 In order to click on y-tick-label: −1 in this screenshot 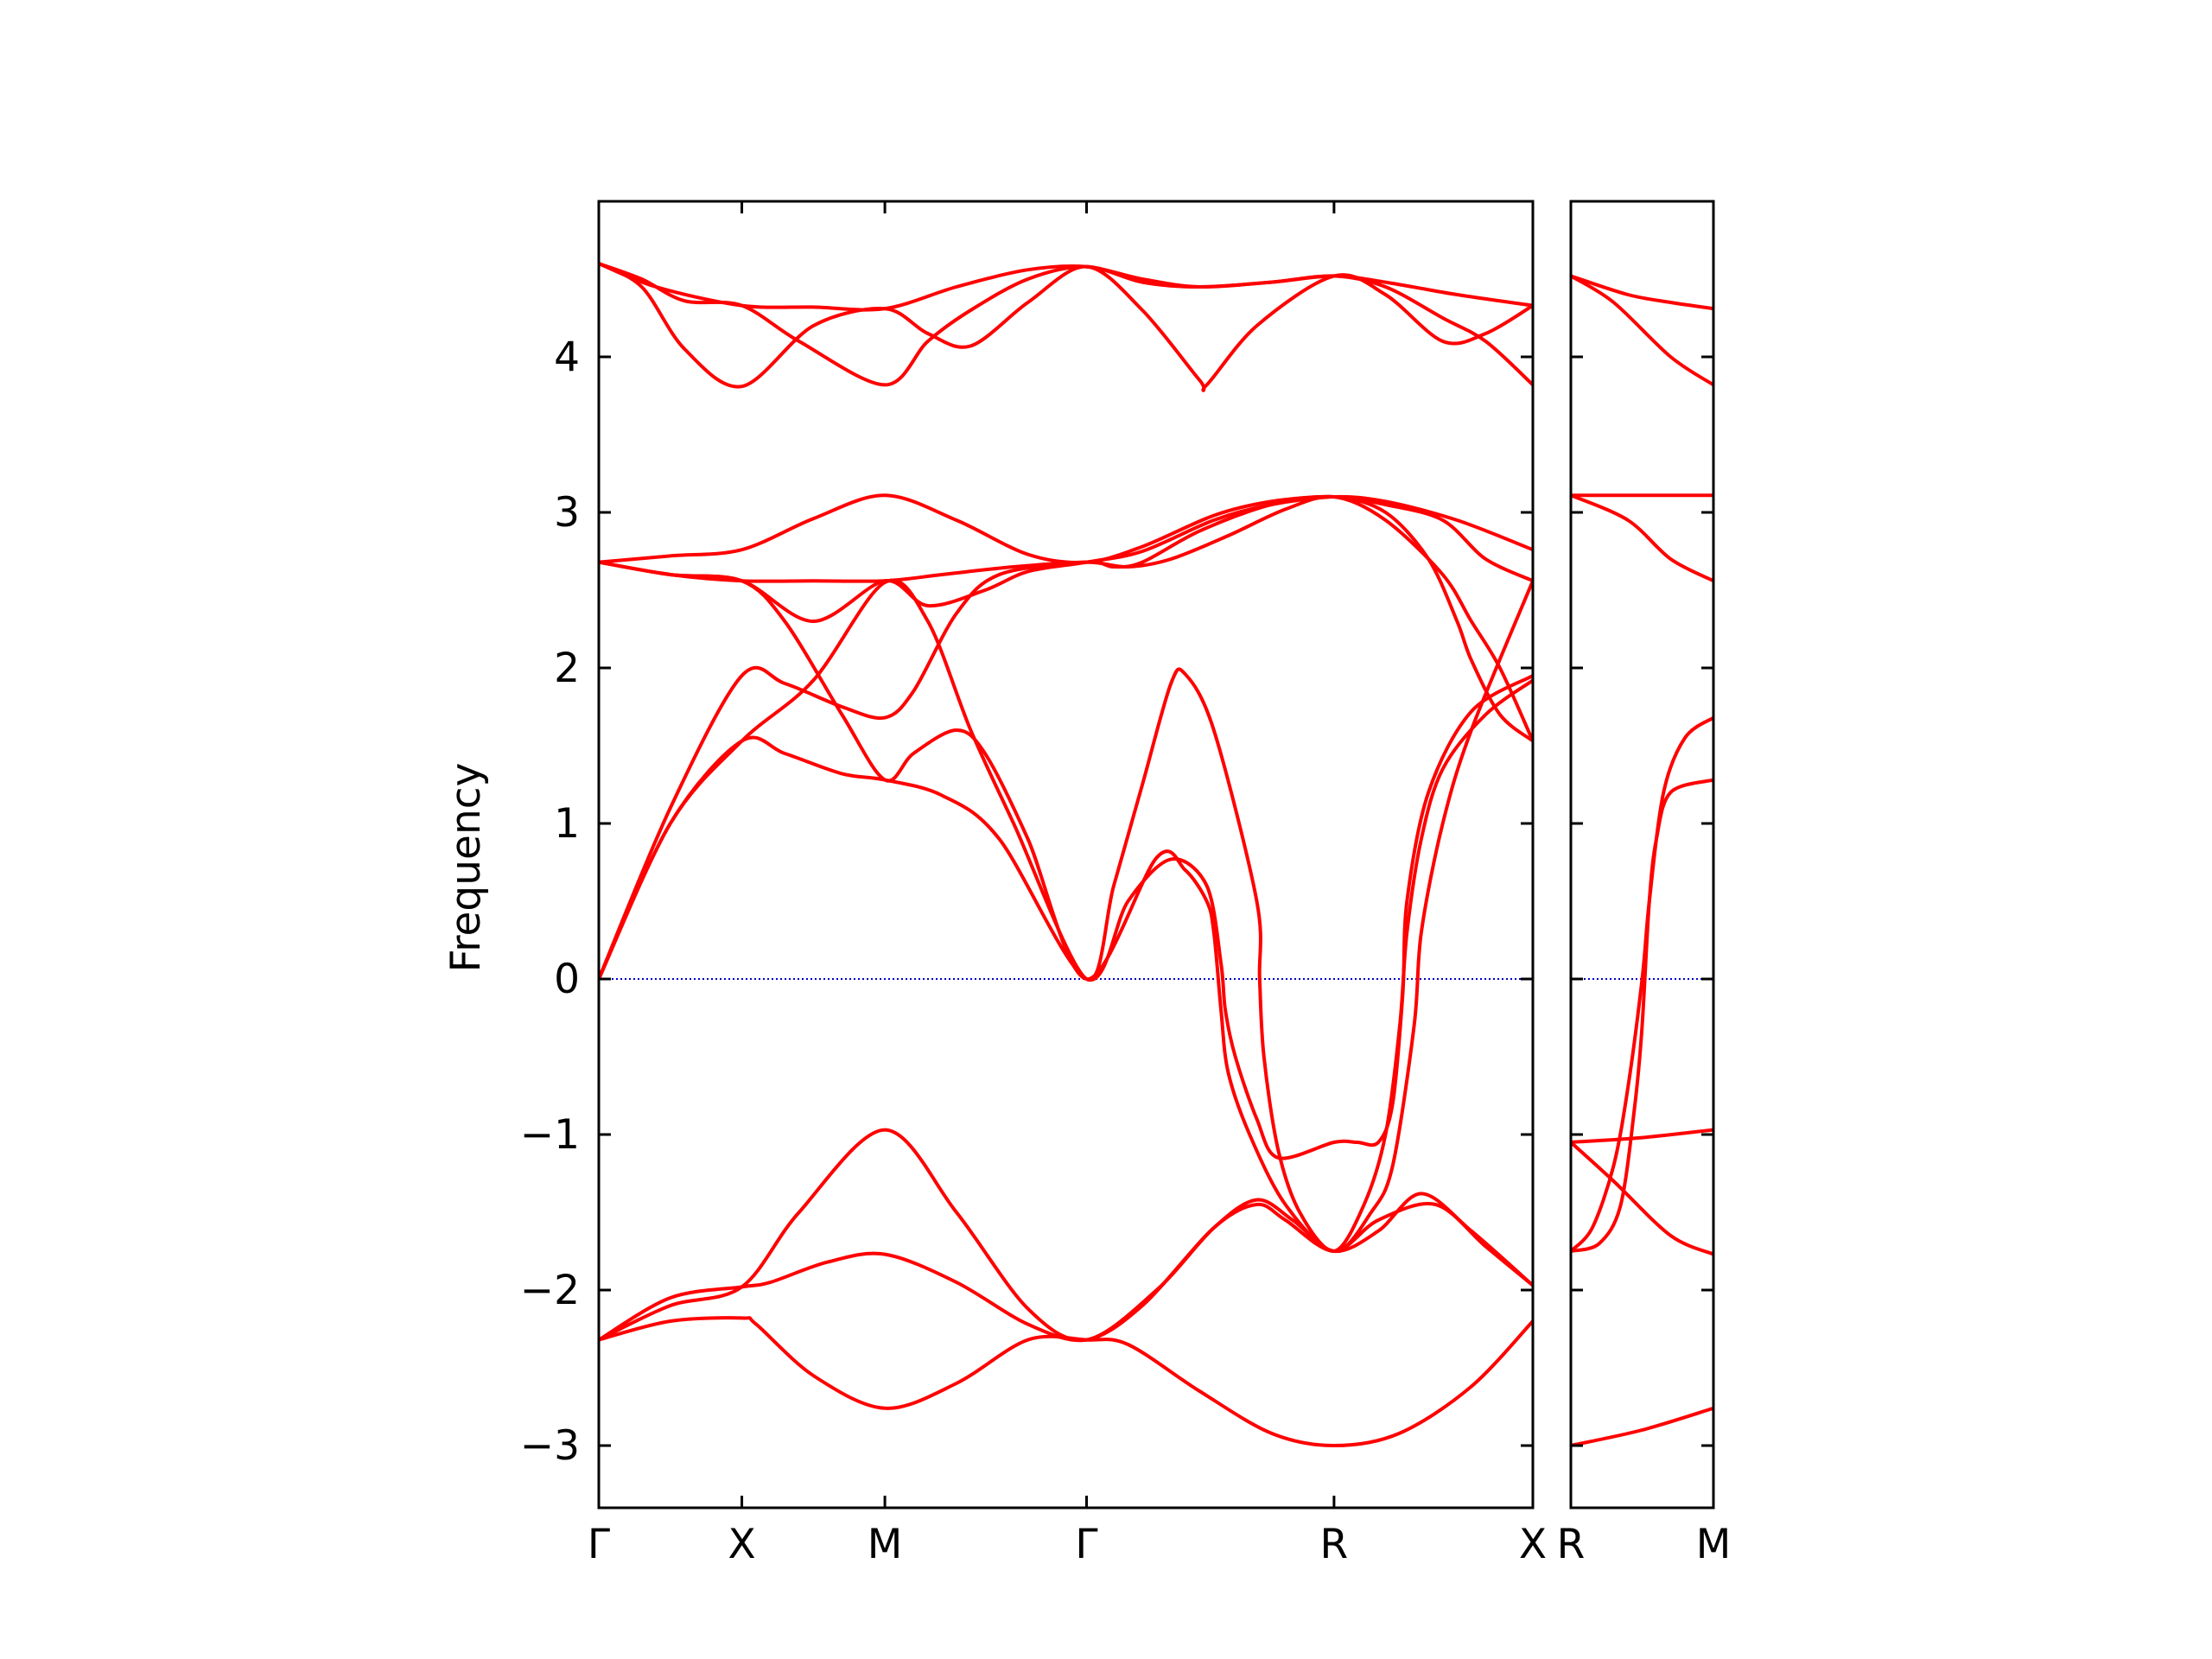, I will do `click(550, 1135)`.